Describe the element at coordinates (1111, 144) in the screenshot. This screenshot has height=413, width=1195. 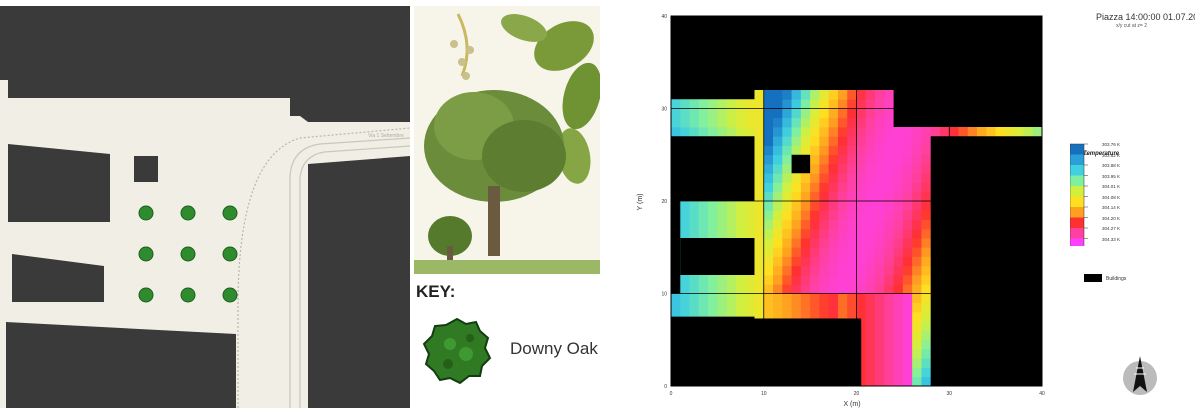
I see `legend-tick-label: 303.76 K` at that location.